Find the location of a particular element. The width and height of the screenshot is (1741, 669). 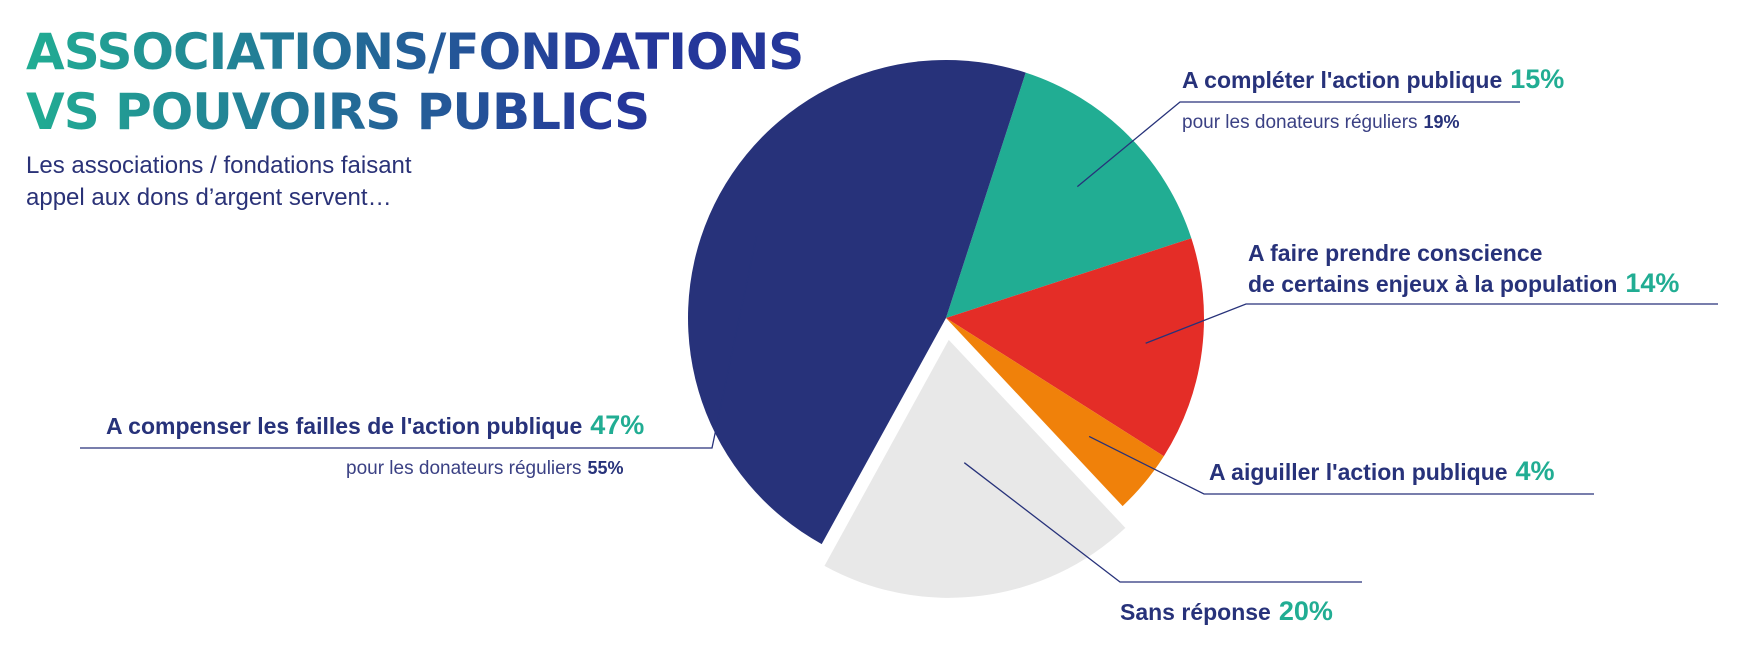

leader-line-sans-reponse is located at coordinates (1162, 522).